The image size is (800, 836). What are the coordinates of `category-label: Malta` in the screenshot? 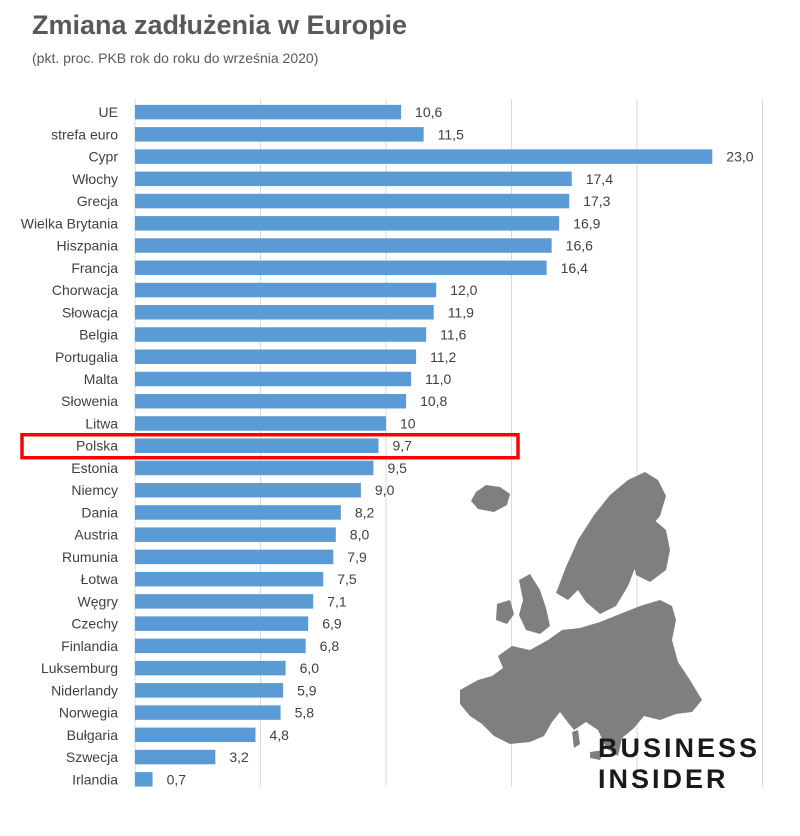 It's located at (101, 379).